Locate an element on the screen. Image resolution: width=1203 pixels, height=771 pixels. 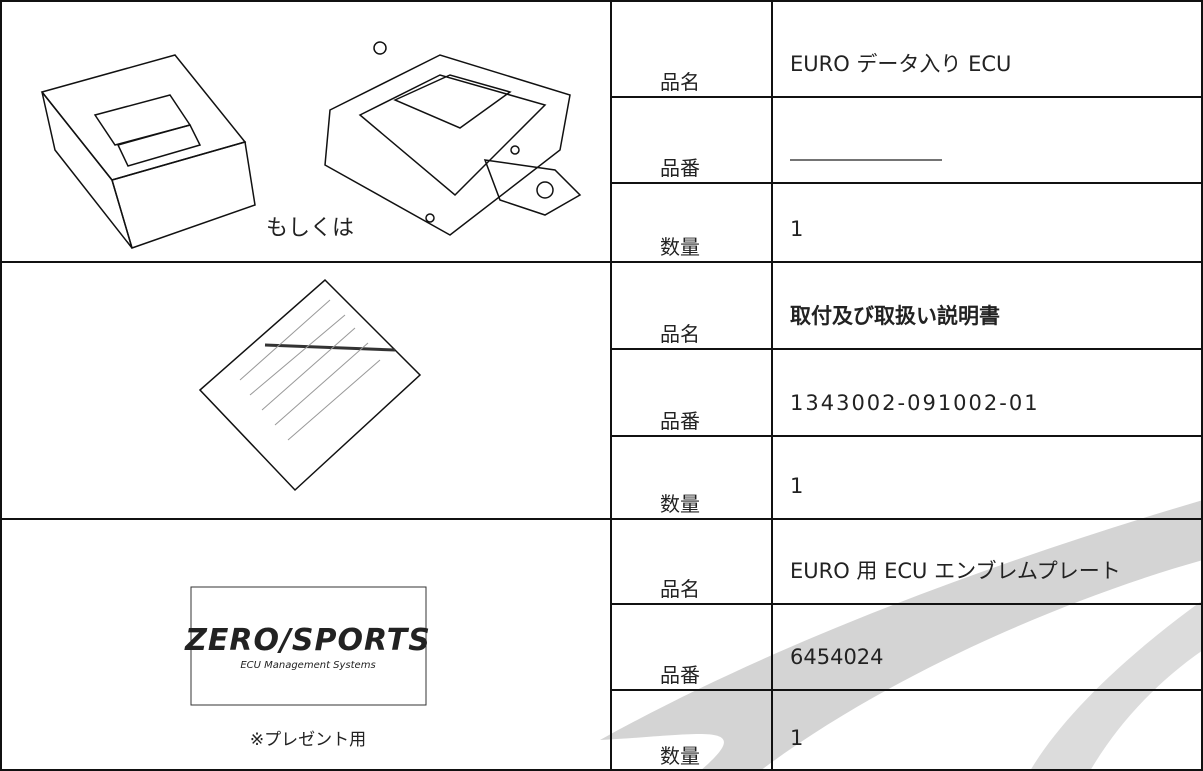
caption: ※プレゼント用 is located at coordinates (308, 740).